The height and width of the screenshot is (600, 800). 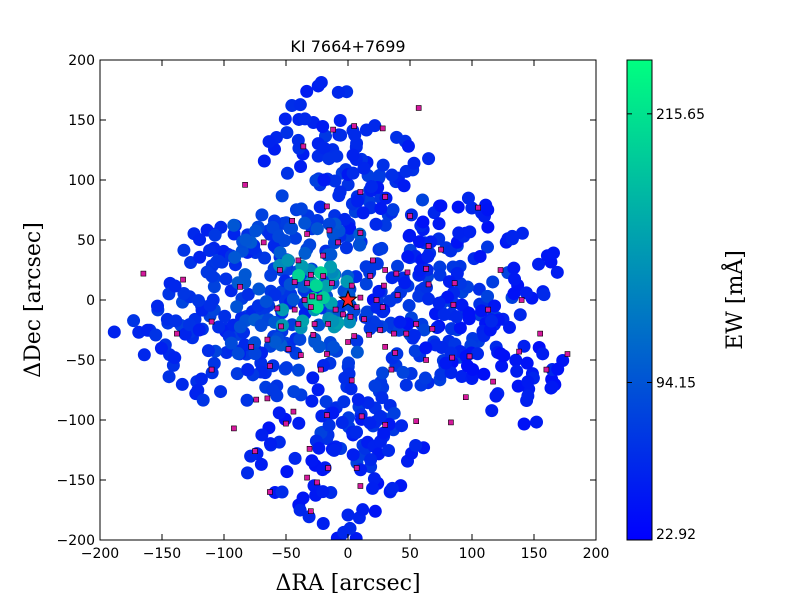 What do you see at coordinates (81, 121) in the screenshot?
I see `y-tick-label: 150` at bounding box center [81, 121].